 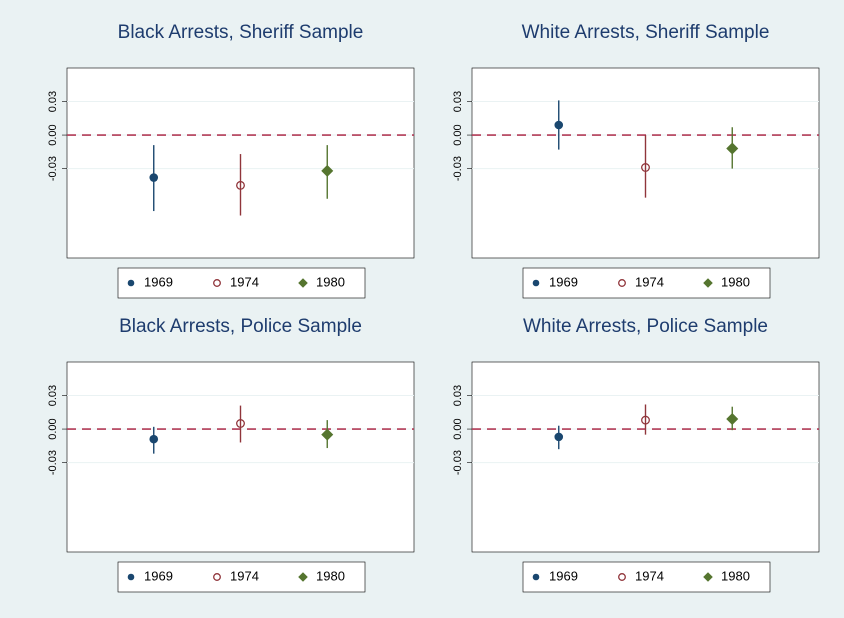 What do you see at coordinates (241, 32) in the screenshot?
I see `panel-title: Black Arrests, Sheriff Sample` at bounding box center [241, 32].